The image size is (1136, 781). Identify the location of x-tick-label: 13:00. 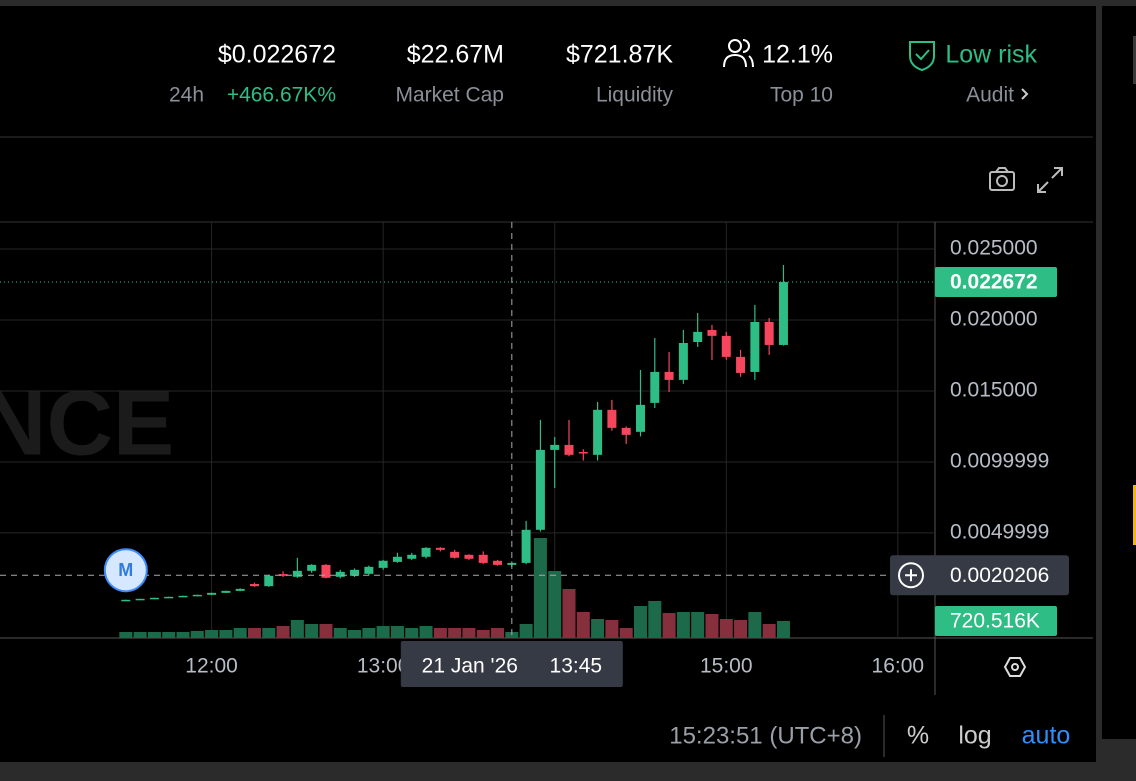
(383, 666).